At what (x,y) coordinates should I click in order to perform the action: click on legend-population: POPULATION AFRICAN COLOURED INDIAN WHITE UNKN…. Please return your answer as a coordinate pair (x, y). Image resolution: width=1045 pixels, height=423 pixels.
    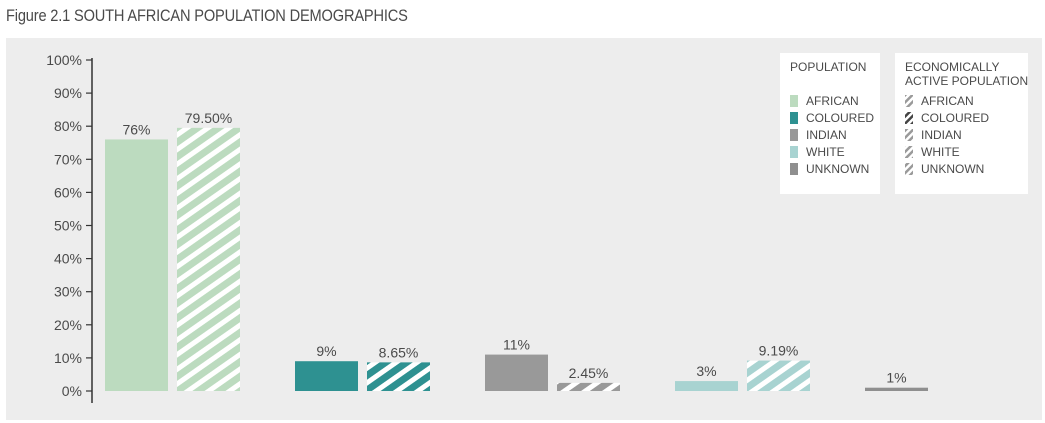
    Looking at the image, I should click on (830, 123).